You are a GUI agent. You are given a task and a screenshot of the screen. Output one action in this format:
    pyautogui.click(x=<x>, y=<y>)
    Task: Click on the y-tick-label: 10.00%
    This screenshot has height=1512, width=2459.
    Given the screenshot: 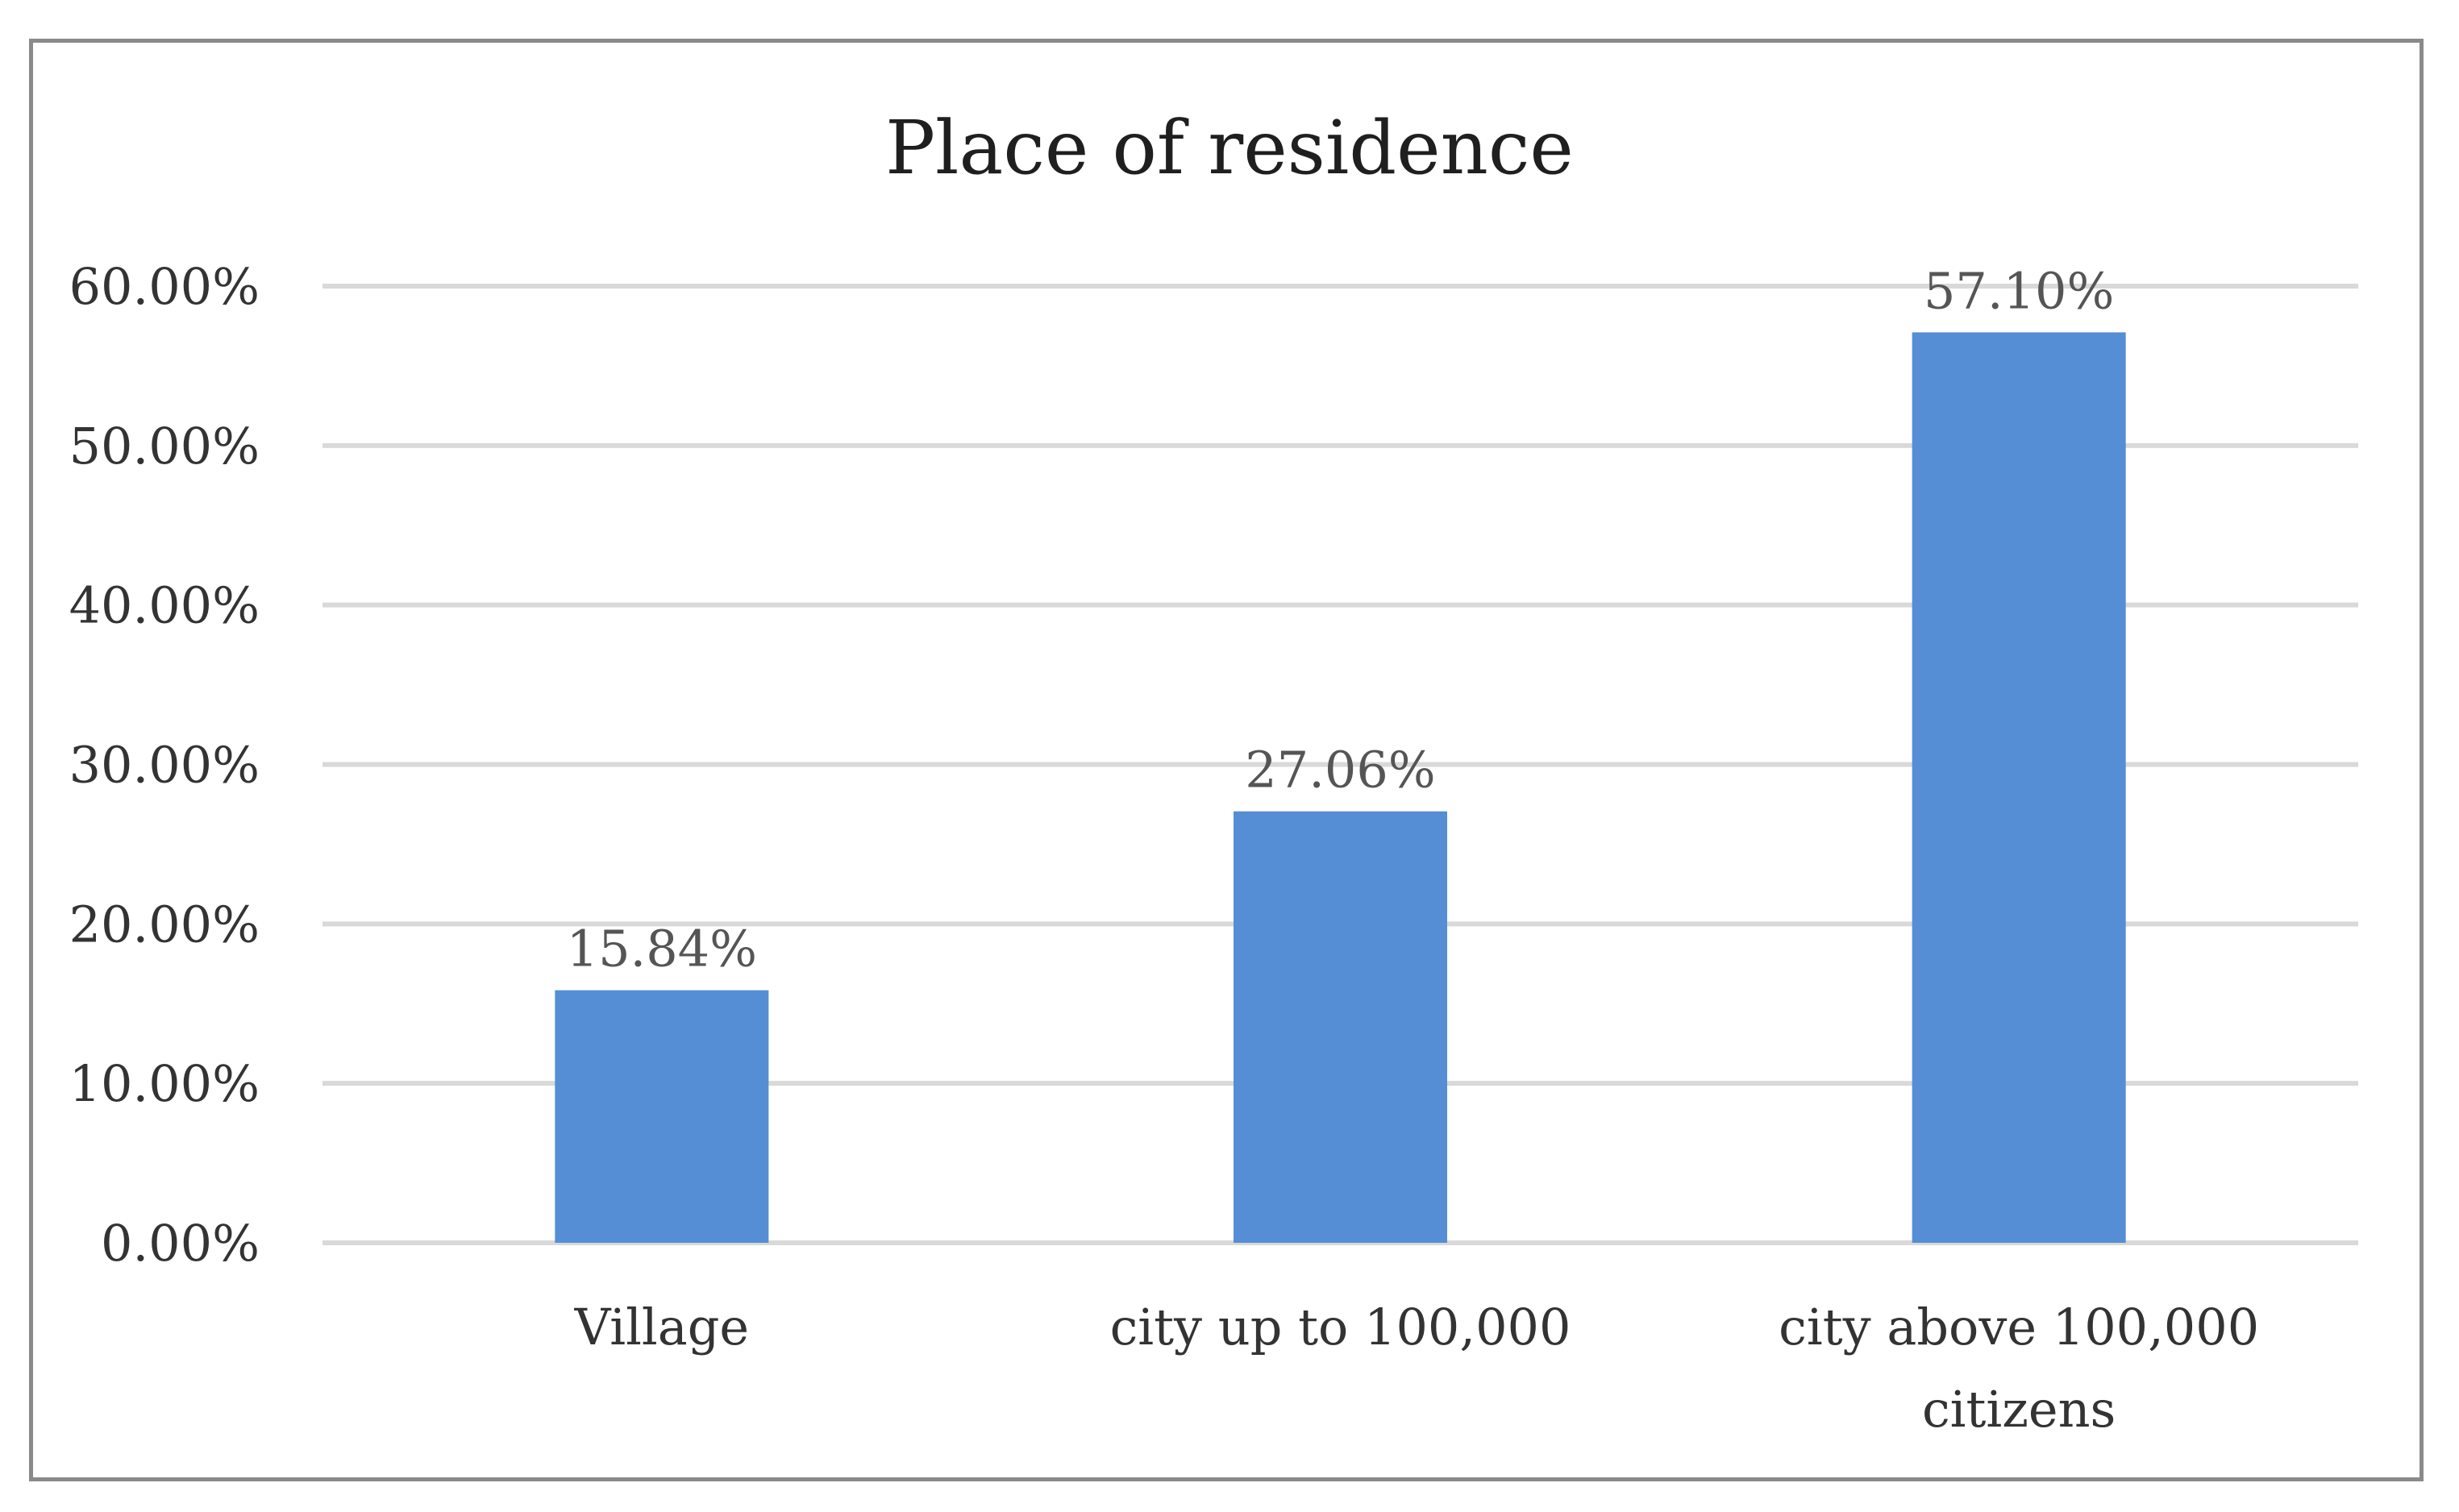 What is the action you would take?
    pyautogui.click(x=164, y=1083)
    